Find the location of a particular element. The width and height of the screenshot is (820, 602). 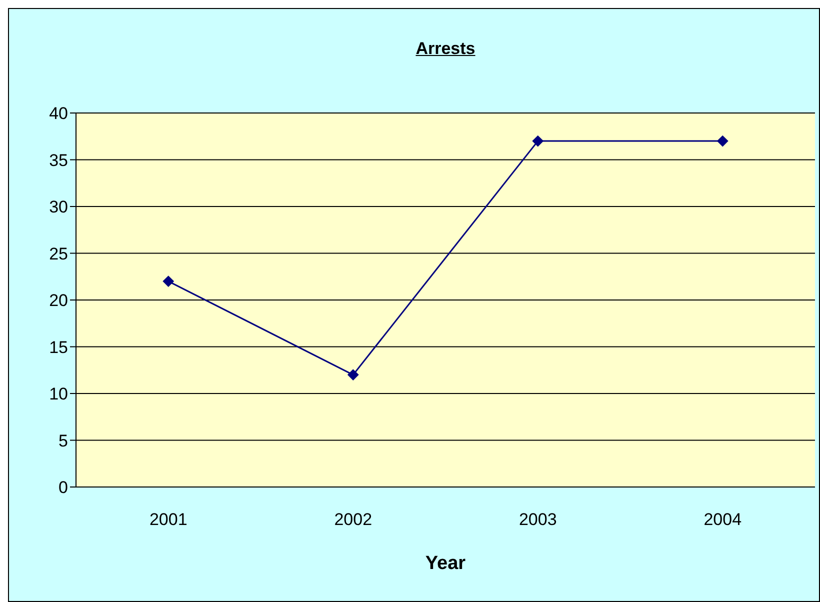

y-tick-label: 15 is located at coordinates (58, 347).